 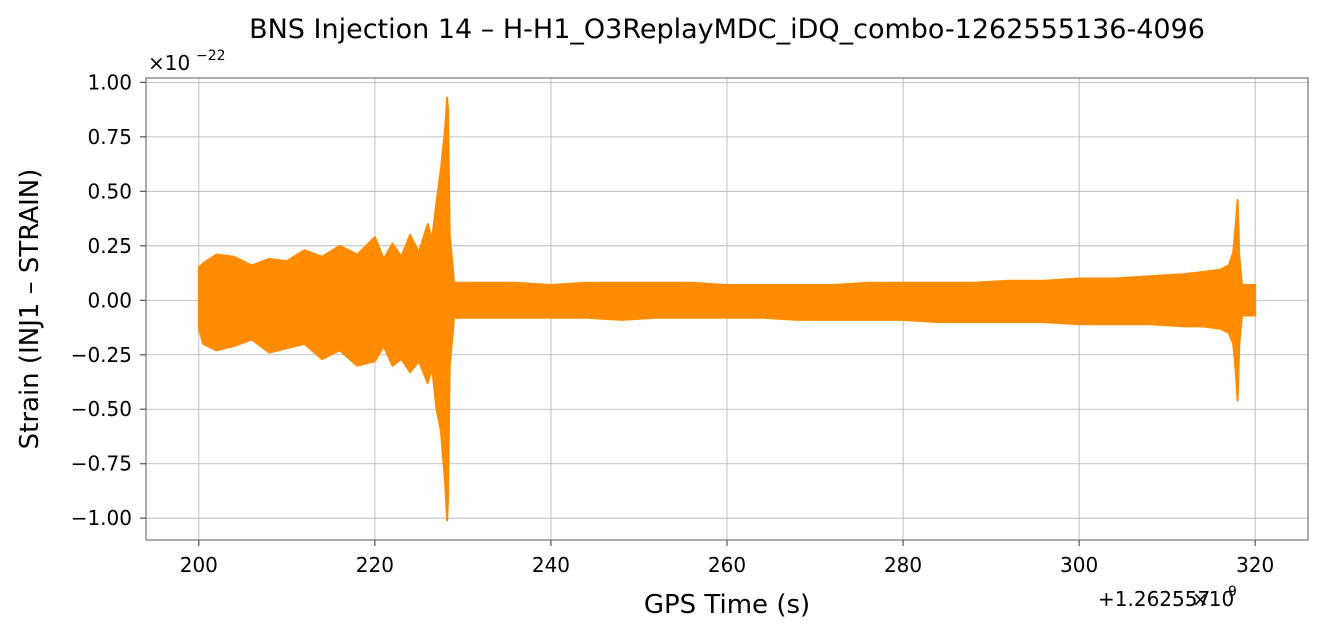 What do you see at coordinates (1079, 565) in the screenshot?
I see `x-tick-label: 300` at bounding box center [1079, 565].